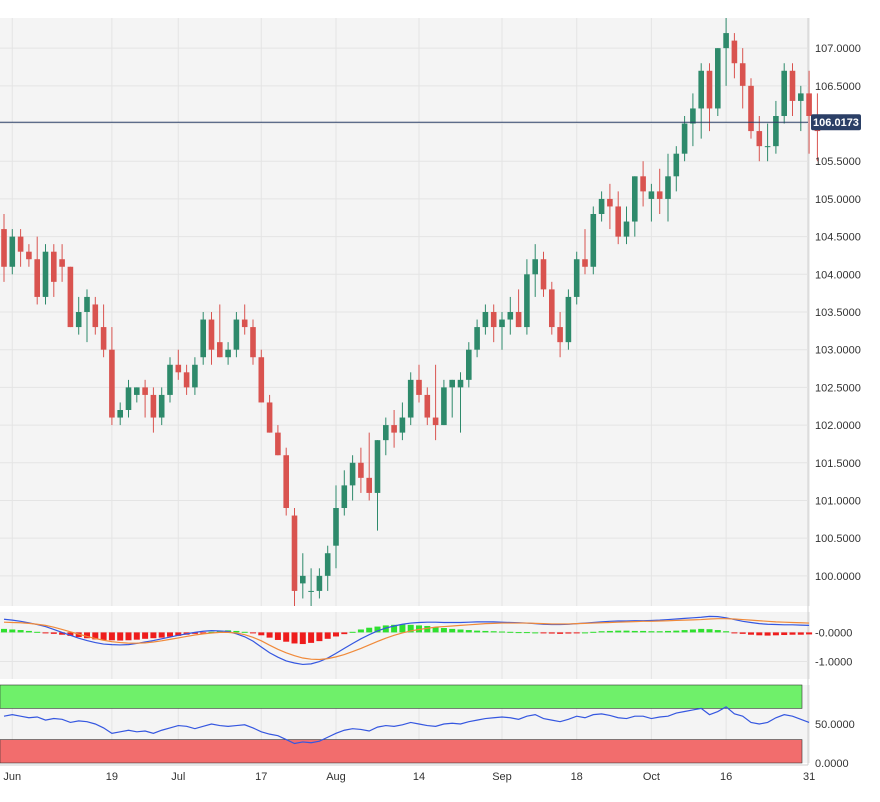 The height and width of the screenshot is (802, 880). What do you see at coordinates (838, 464) in the screenshot?
I see `price-axis-tick-label: 101.5000` at bounding box center [838, 464].